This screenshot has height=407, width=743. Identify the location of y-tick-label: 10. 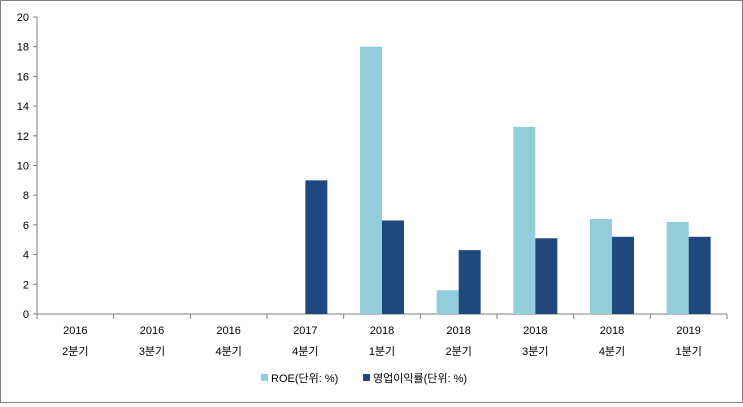
(23, 167).